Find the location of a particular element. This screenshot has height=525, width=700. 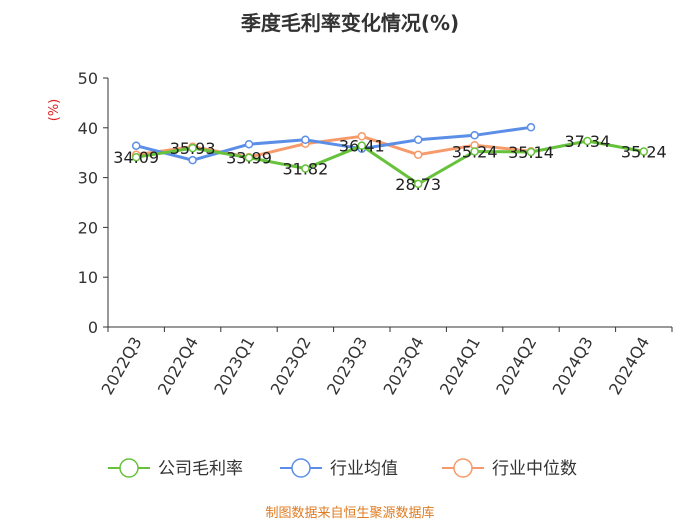

y-axis-label: (%) is located at coordinates (54, 110).